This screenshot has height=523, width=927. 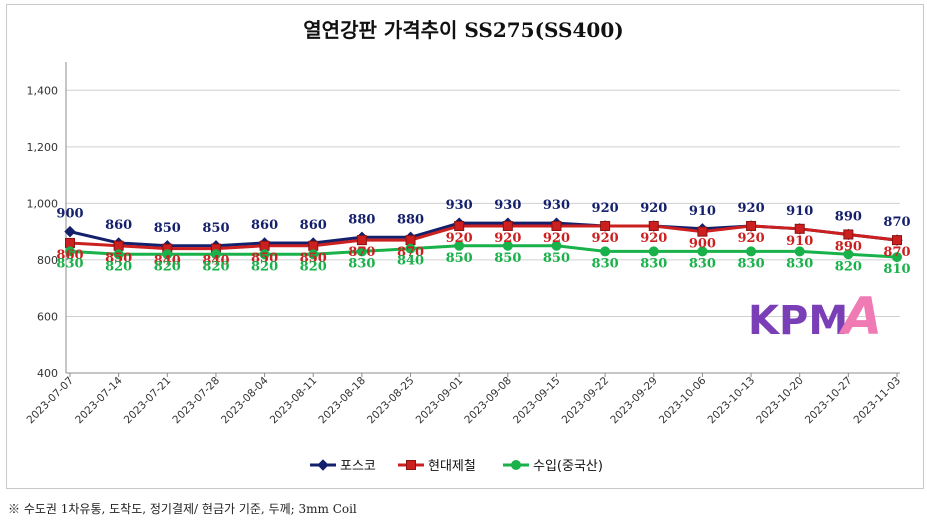 What do you see at coordinates (43, 90) in the screenshot?
I see `y-tick-label: 1,400` at bounding box center [43, 90].